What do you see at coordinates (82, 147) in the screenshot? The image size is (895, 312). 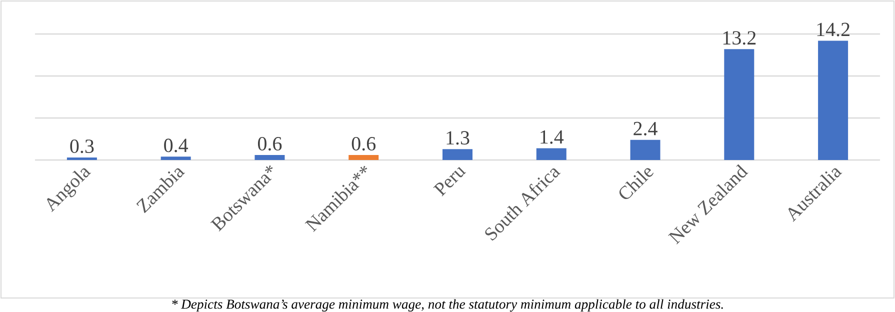 I see `data-label: 0.3` at bounding box center [82, 147].